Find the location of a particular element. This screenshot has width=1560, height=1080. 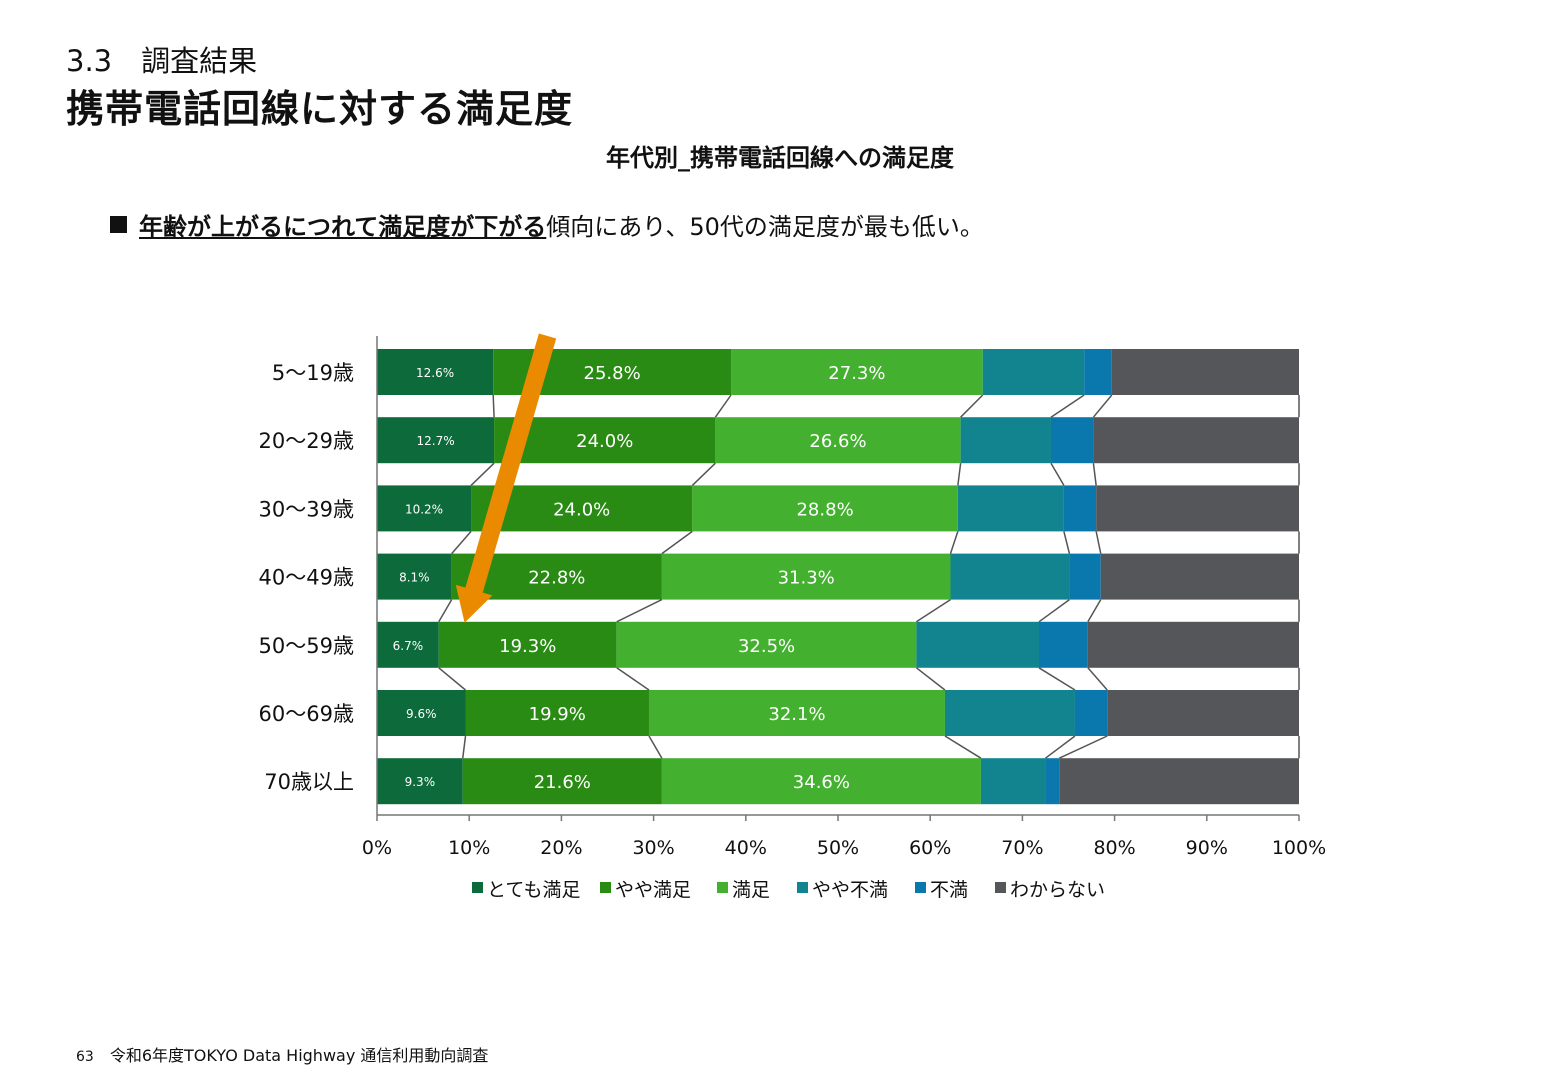

data-label: 12.6% is located at coordinates (435, 373).